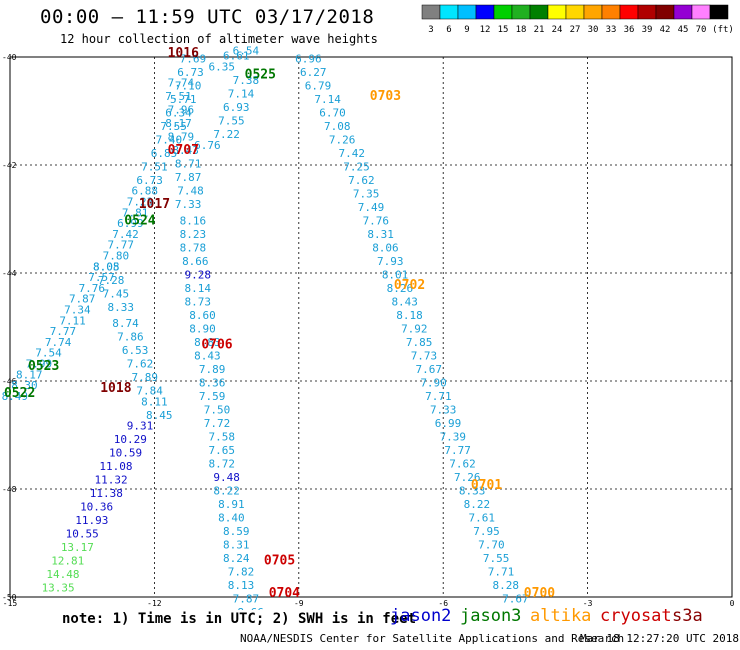  I want to click on wave-height-value: 8.33, so click(472, 490).